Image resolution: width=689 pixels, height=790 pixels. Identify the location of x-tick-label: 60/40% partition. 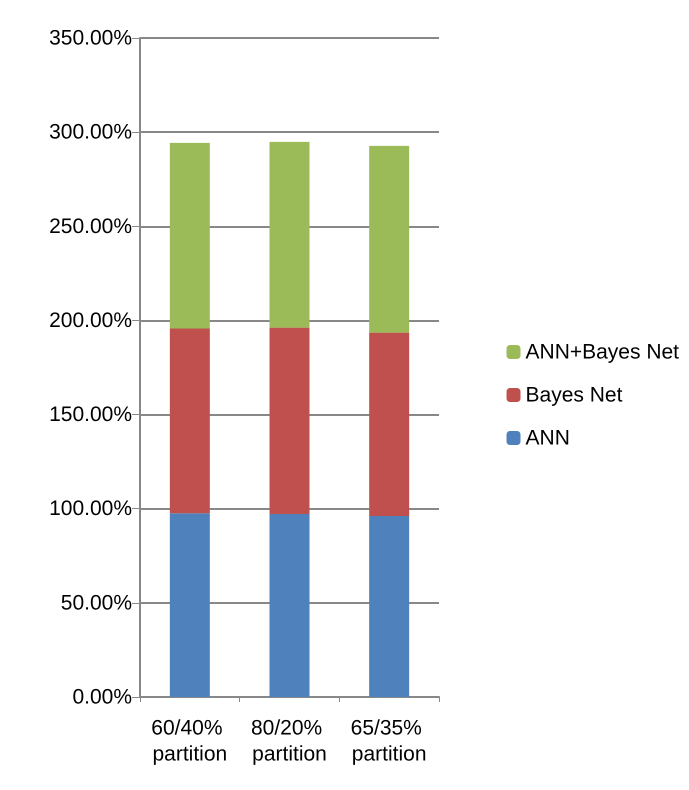
(189, 741).